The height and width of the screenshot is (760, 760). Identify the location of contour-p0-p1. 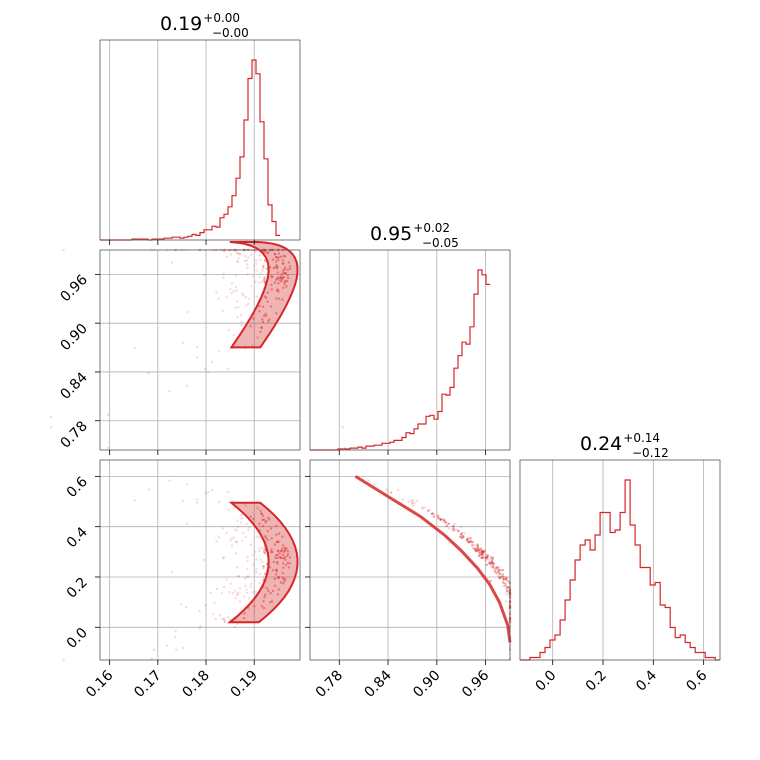
(264, 295).